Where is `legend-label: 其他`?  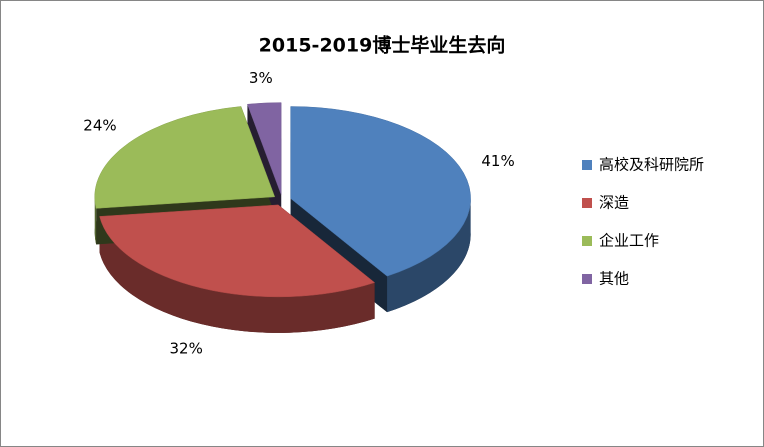 legend-label: 其他 is located at coordinates (614, 279).